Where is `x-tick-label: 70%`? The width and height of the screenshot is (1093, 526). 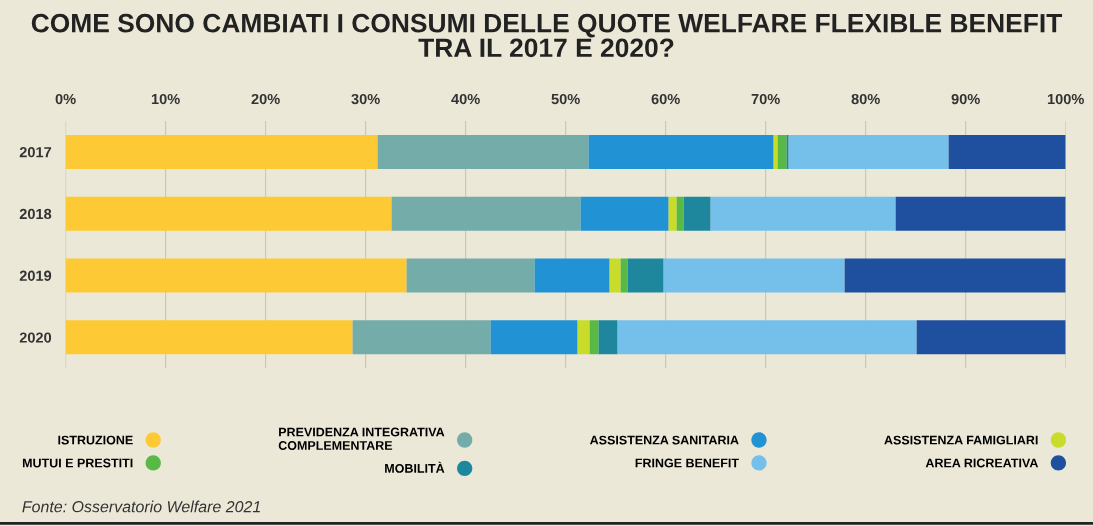
x-tick-label: 70% is located at coordinates (765, 99).